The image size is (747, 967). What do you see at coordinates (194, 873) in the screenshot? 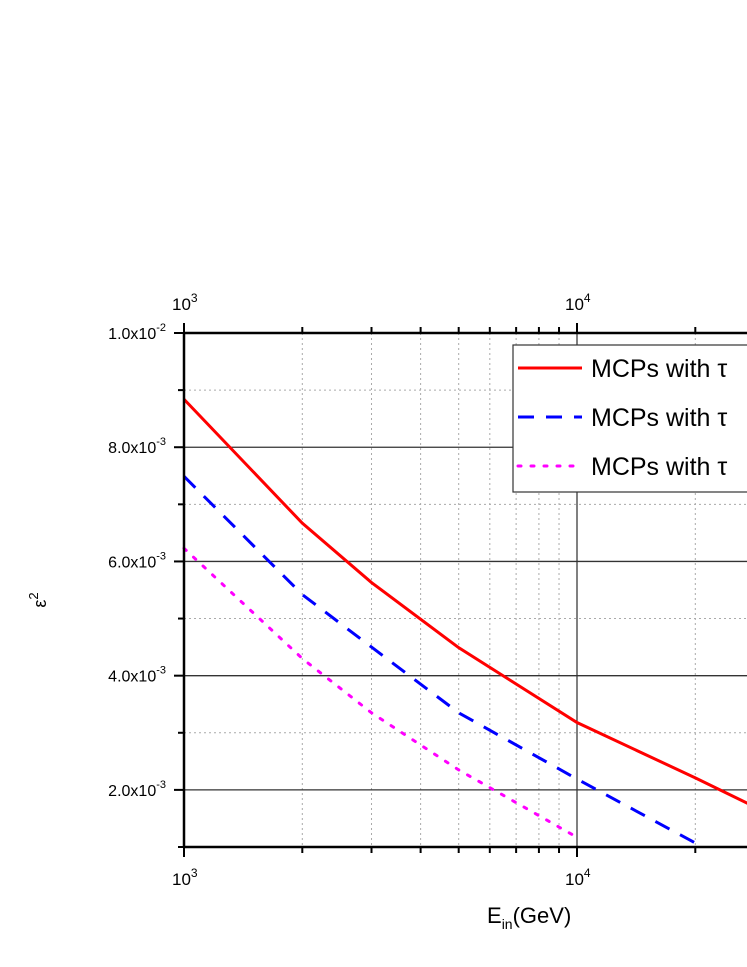
I see `x-tick-label-exp: 3` at bounding box center [194, 873].